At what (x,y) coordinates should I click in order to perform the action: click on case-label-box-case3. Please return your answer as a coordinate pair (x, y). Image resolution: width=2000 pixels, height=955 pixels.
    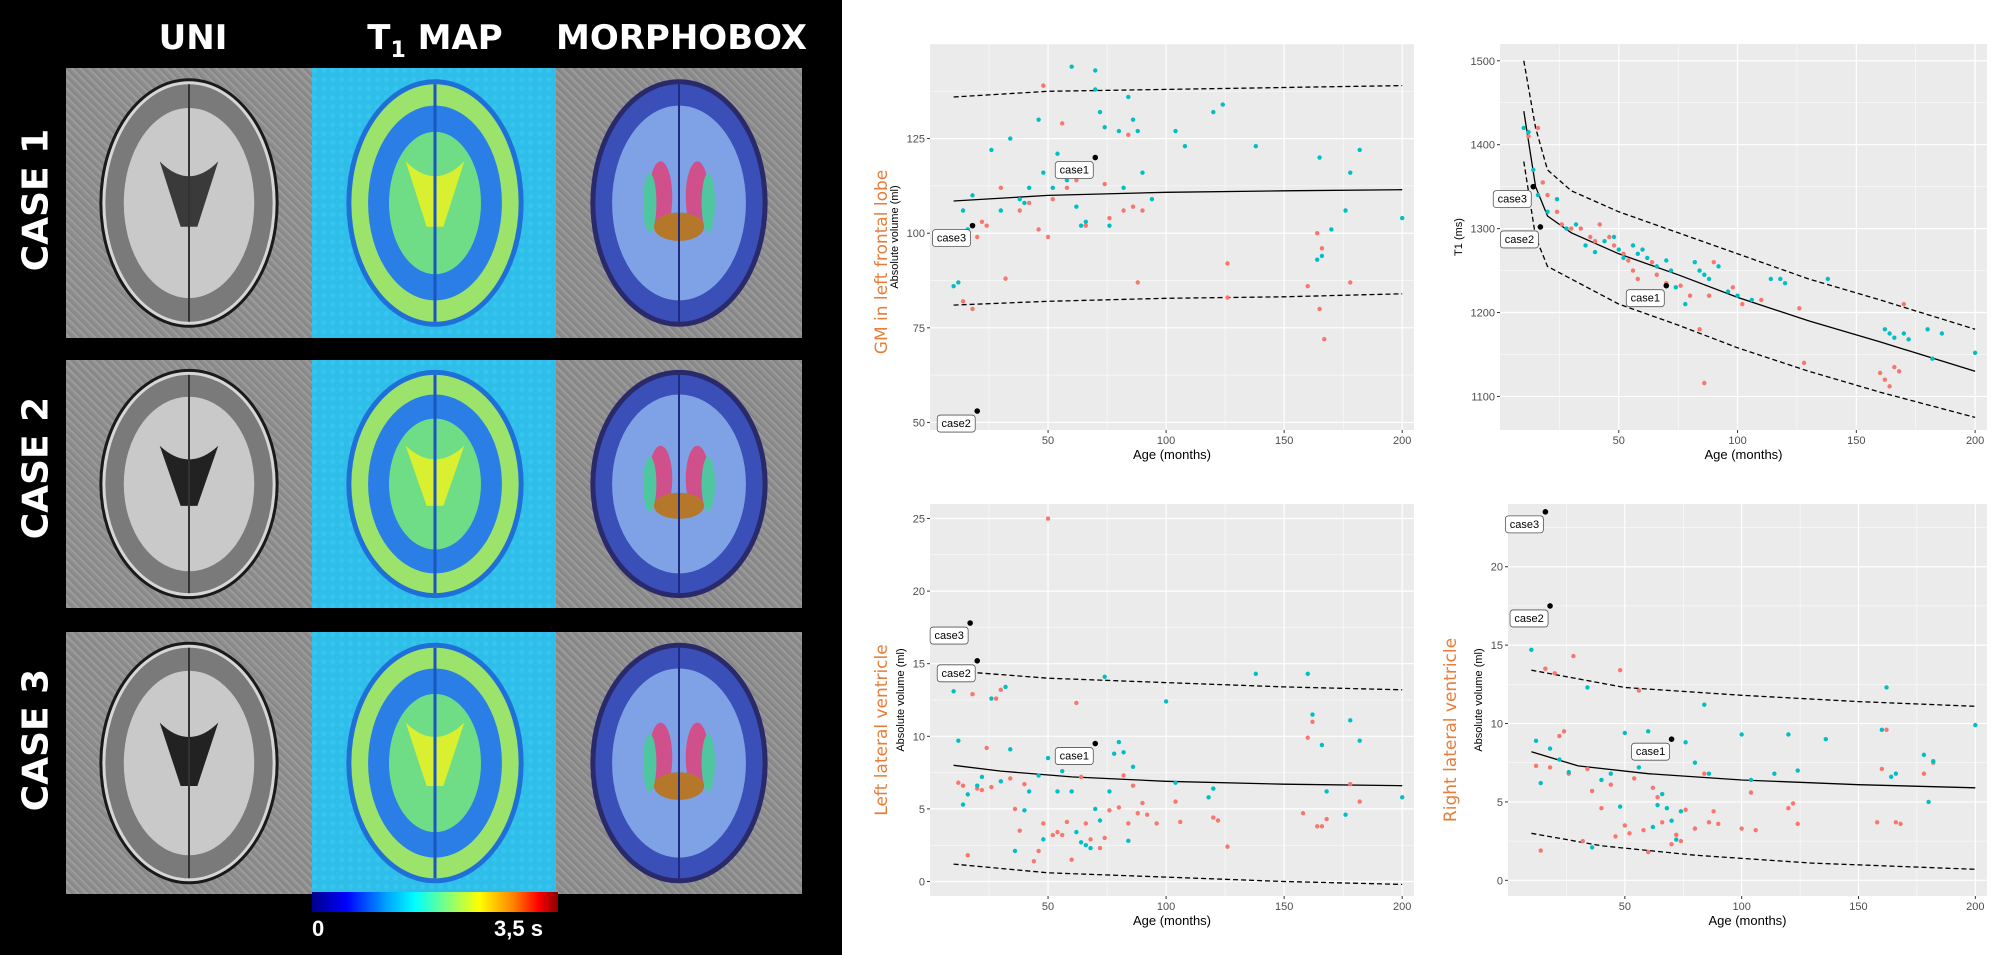
    Looking at the image, I should click on (951, 238).